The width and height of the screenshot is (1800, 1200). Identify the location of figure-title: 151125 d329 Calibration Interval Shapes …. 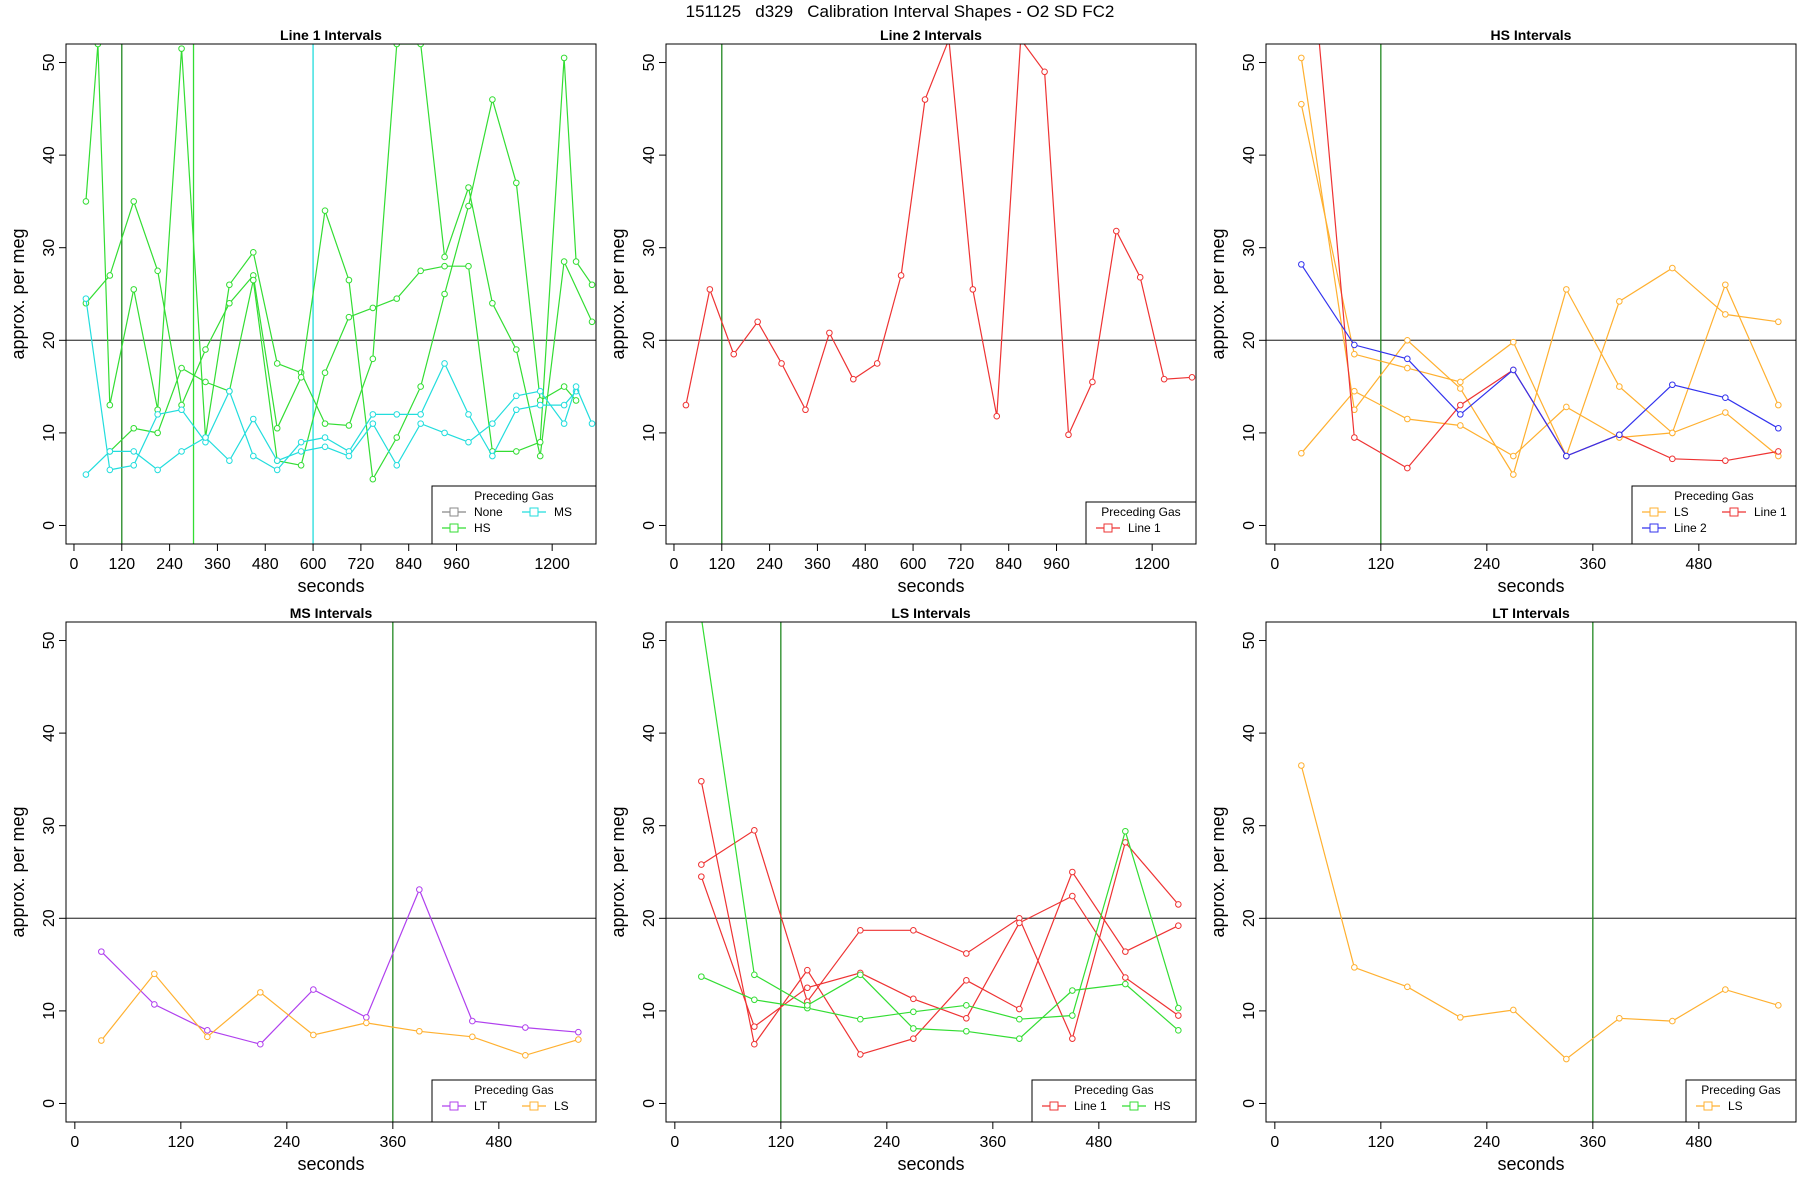
(900, 11).